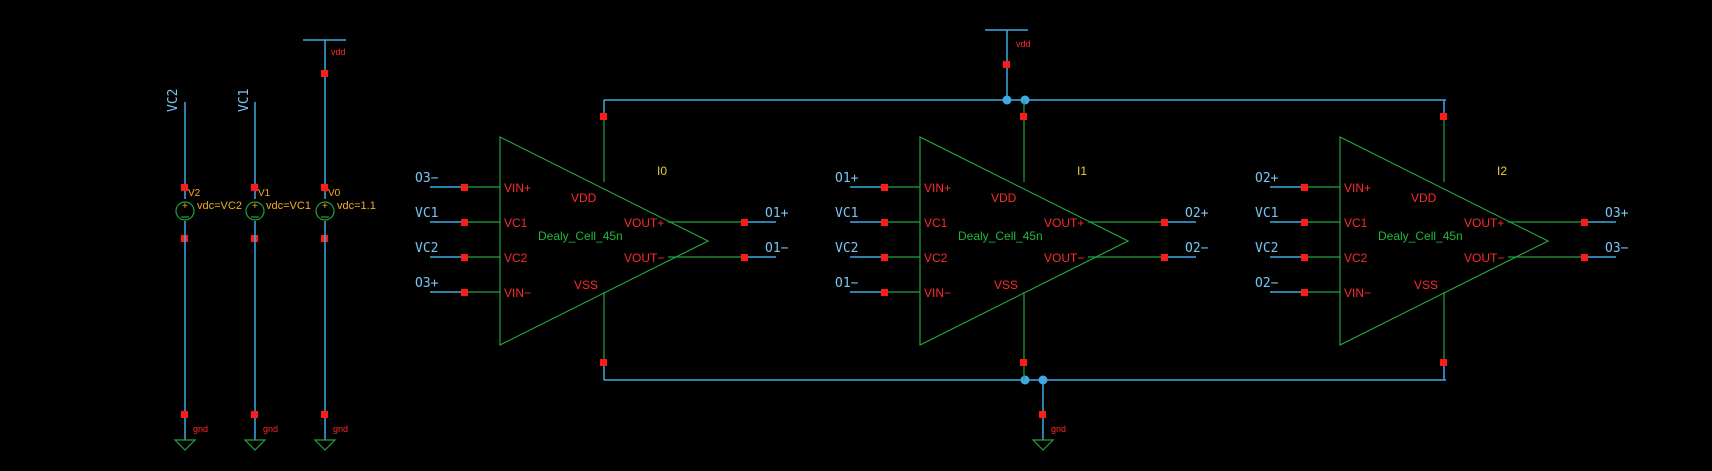 The image size is (1712, 471). I want to click on net-label-vout-plus: O2+, so click(1197, 213).